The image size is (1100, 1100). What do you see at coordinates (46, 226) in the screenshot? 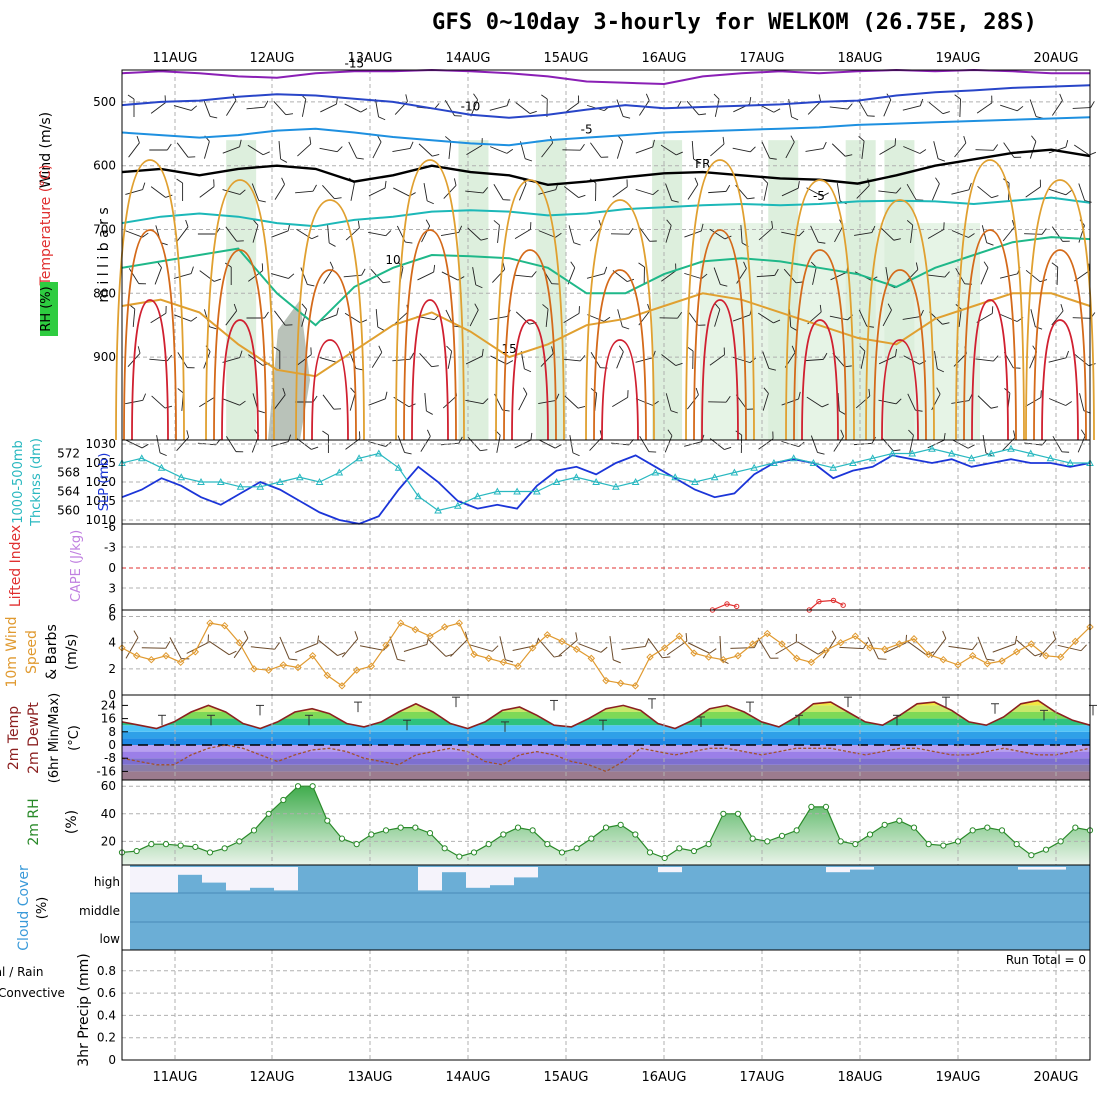
I see `ylabel-temperature: Temperature (°C)` at bounding box center [46, 226].